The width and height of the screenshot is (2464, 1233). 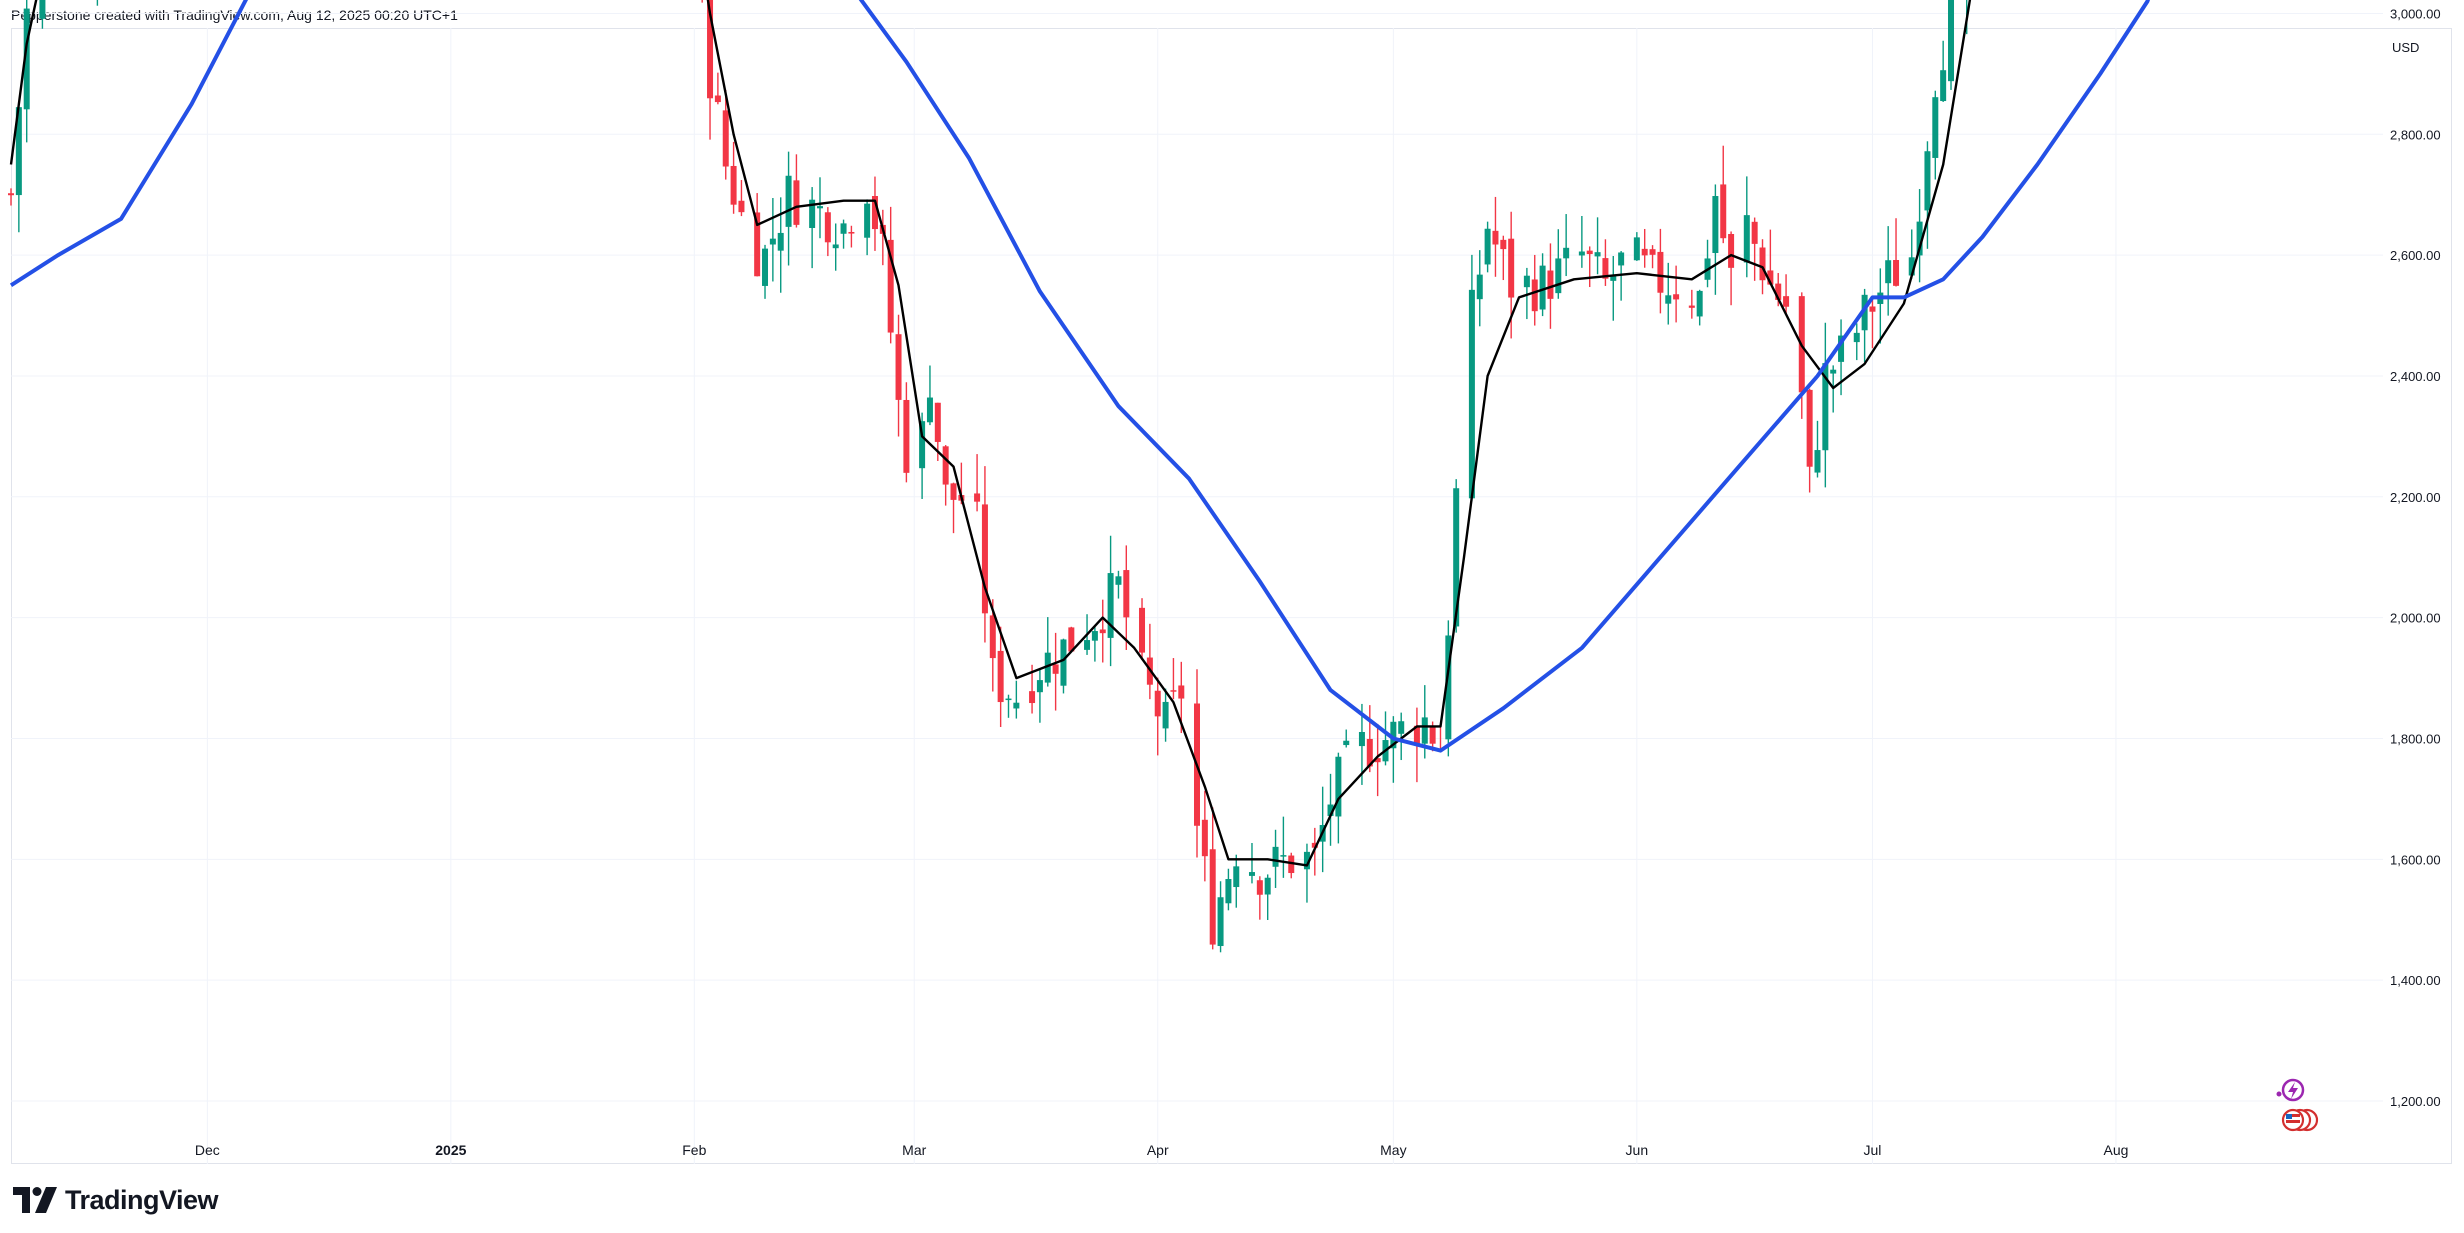 I want to click on currency-label: USD, so click(x=2406, y=47).